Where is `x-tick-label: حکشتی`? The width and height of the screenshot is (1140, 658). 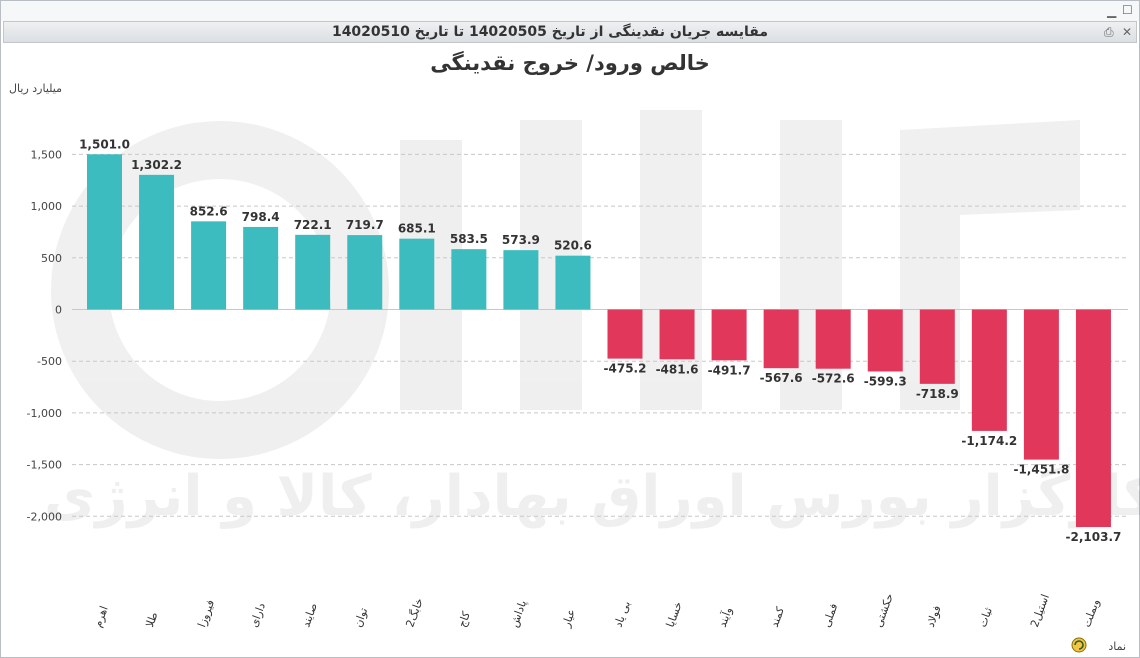 x-tick-label: حکشتی is located at coordinates (884, 611).